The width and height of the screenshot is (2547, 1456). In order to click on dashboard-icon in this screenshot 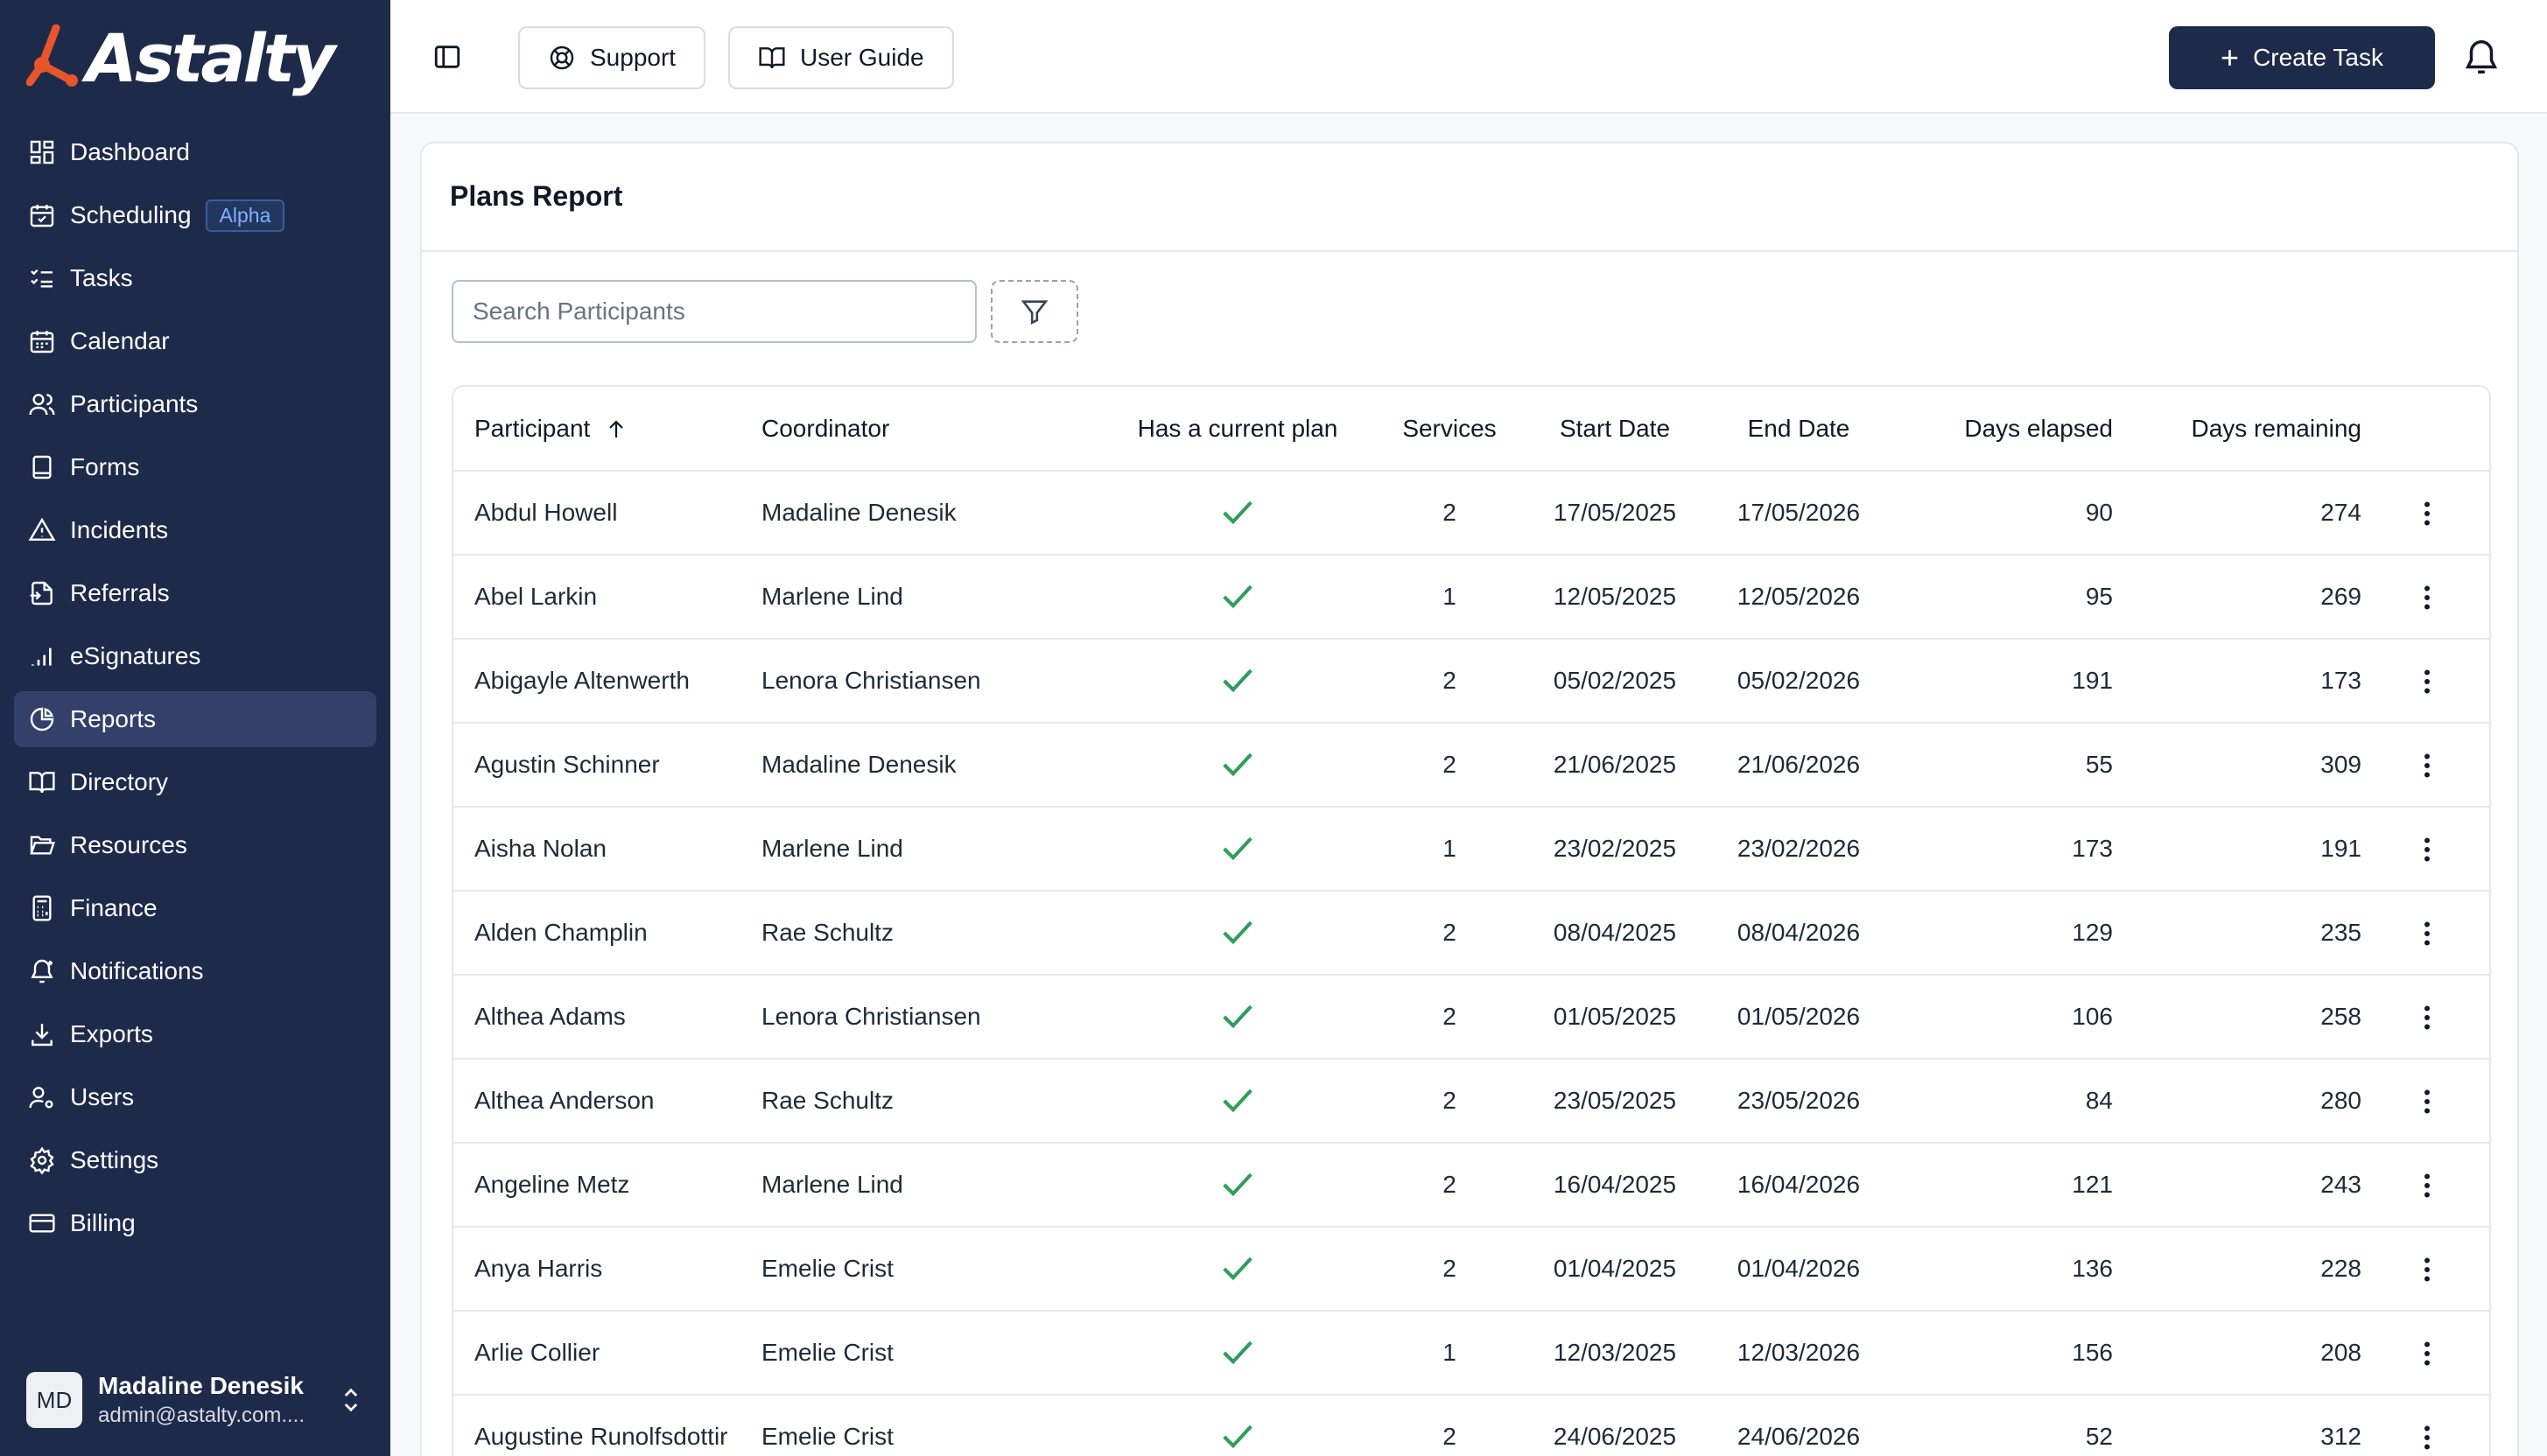, I will do `click(42, 152)`.